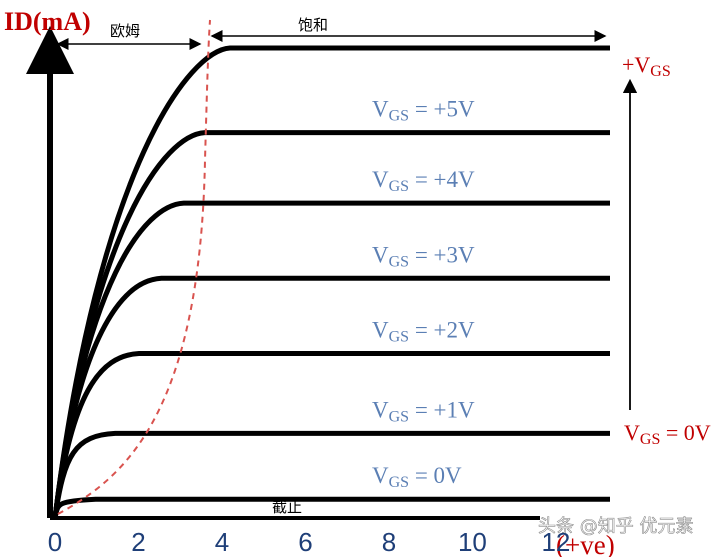 The image size is (720, 557). Describe the element at coordinates (472, 542) in the screenshot. I see `x-tick-label: 10` at that location.